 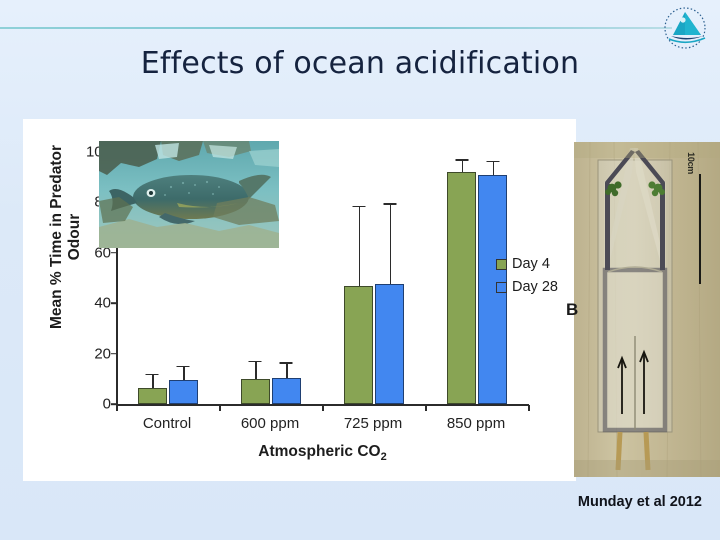 What do you see at coordinates (373, 423) in the screenshot?
I see `x-tick-label-725ppm: 725 ppm` at bounding box center [373, 423].